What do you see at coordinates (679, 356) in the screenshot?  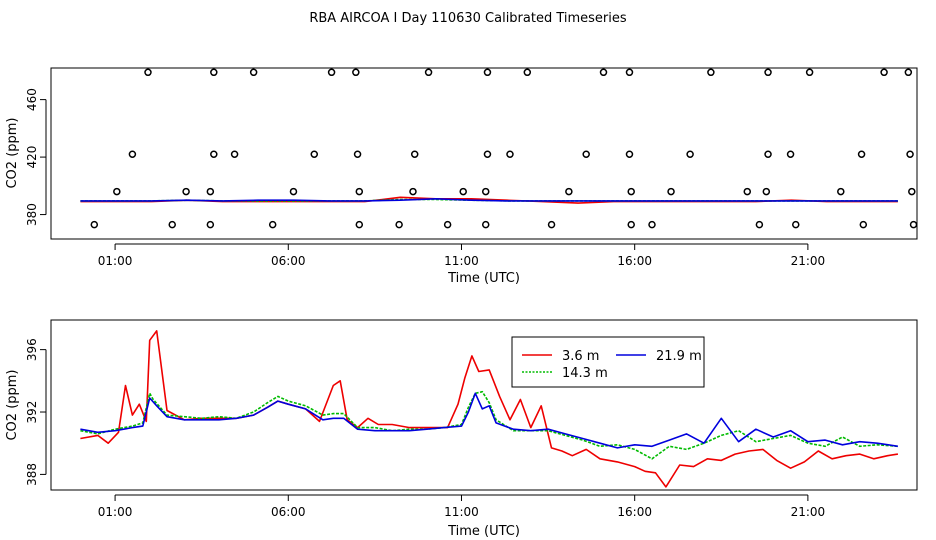 I see `legend-label-21-9m: 21.9 m` at bounding box center [679, 356].